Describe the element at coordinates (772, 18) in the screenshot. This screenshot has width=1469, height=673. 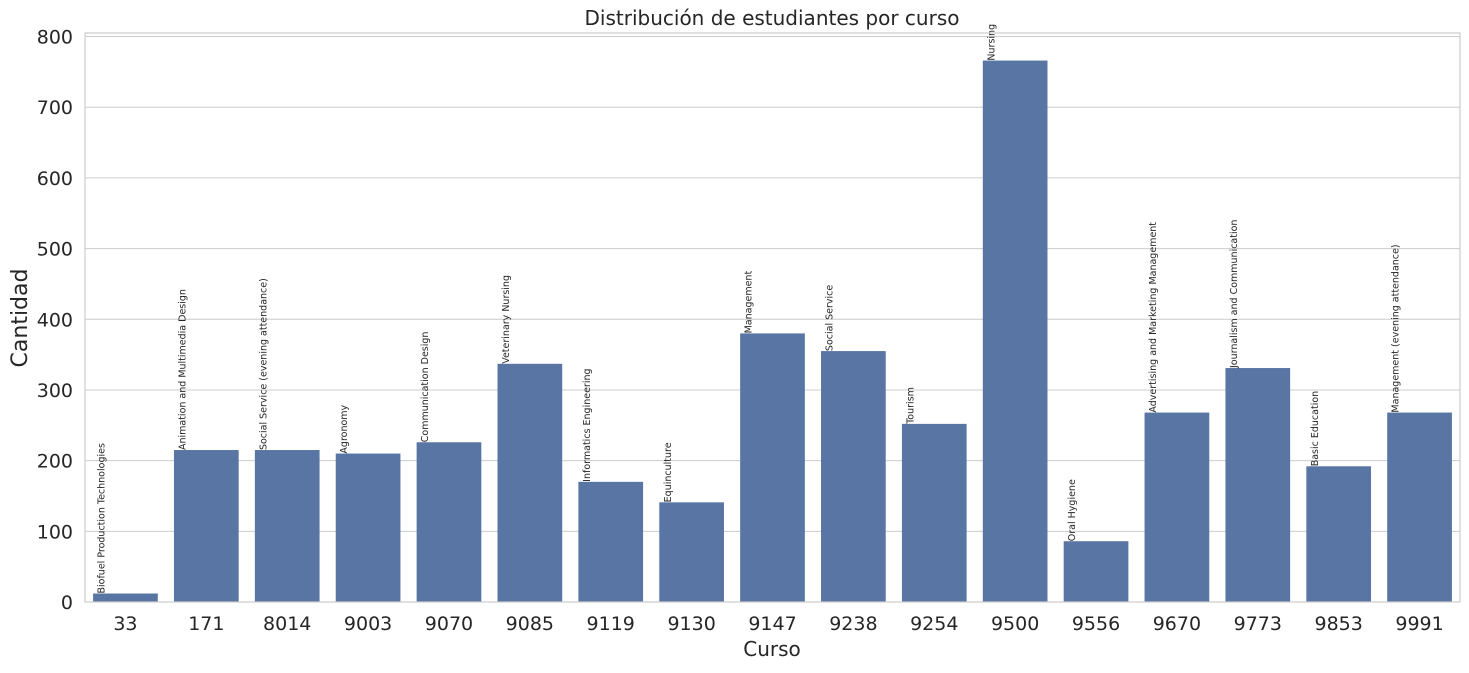
I see `chart-title: Distribución de estudiantes por curso` at that location.